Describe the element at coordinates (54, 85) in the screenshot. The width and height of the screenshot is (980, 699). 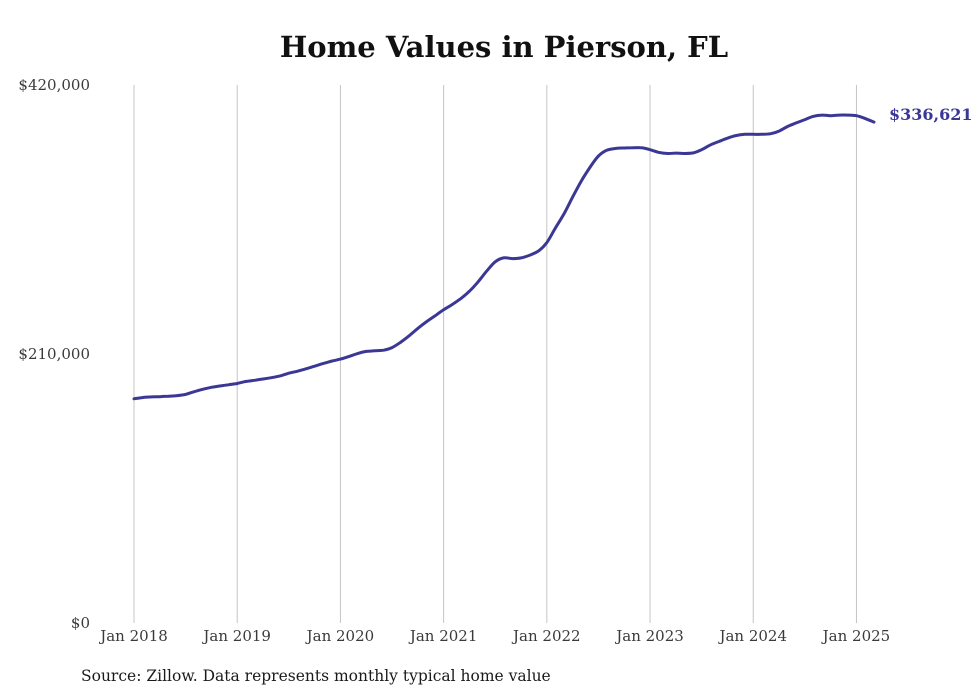
I see `y-tick-label: $420,000` at that location.